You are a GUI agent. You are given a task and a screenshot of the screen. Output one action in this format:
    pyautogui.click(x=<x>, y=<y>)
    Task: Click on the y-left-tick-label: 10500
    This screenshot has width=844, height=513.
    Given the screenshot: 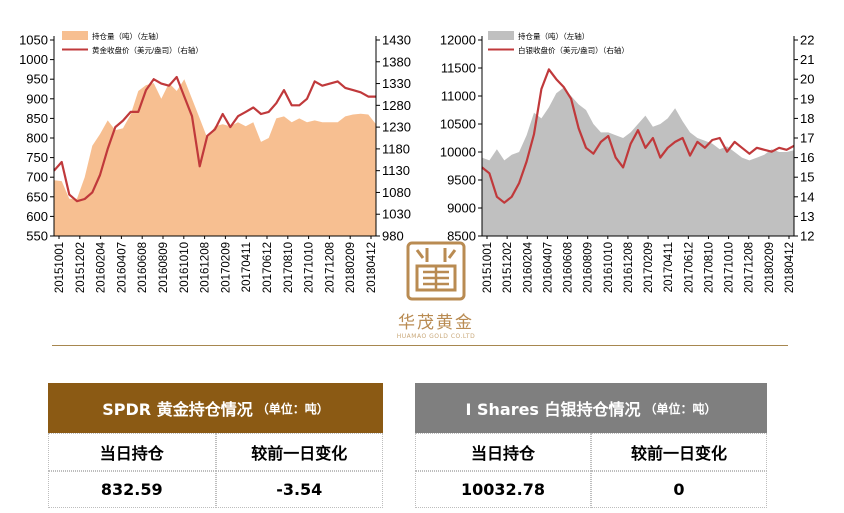 What is the action you would take?
    pyautogui.click(x=458, y=124)
    